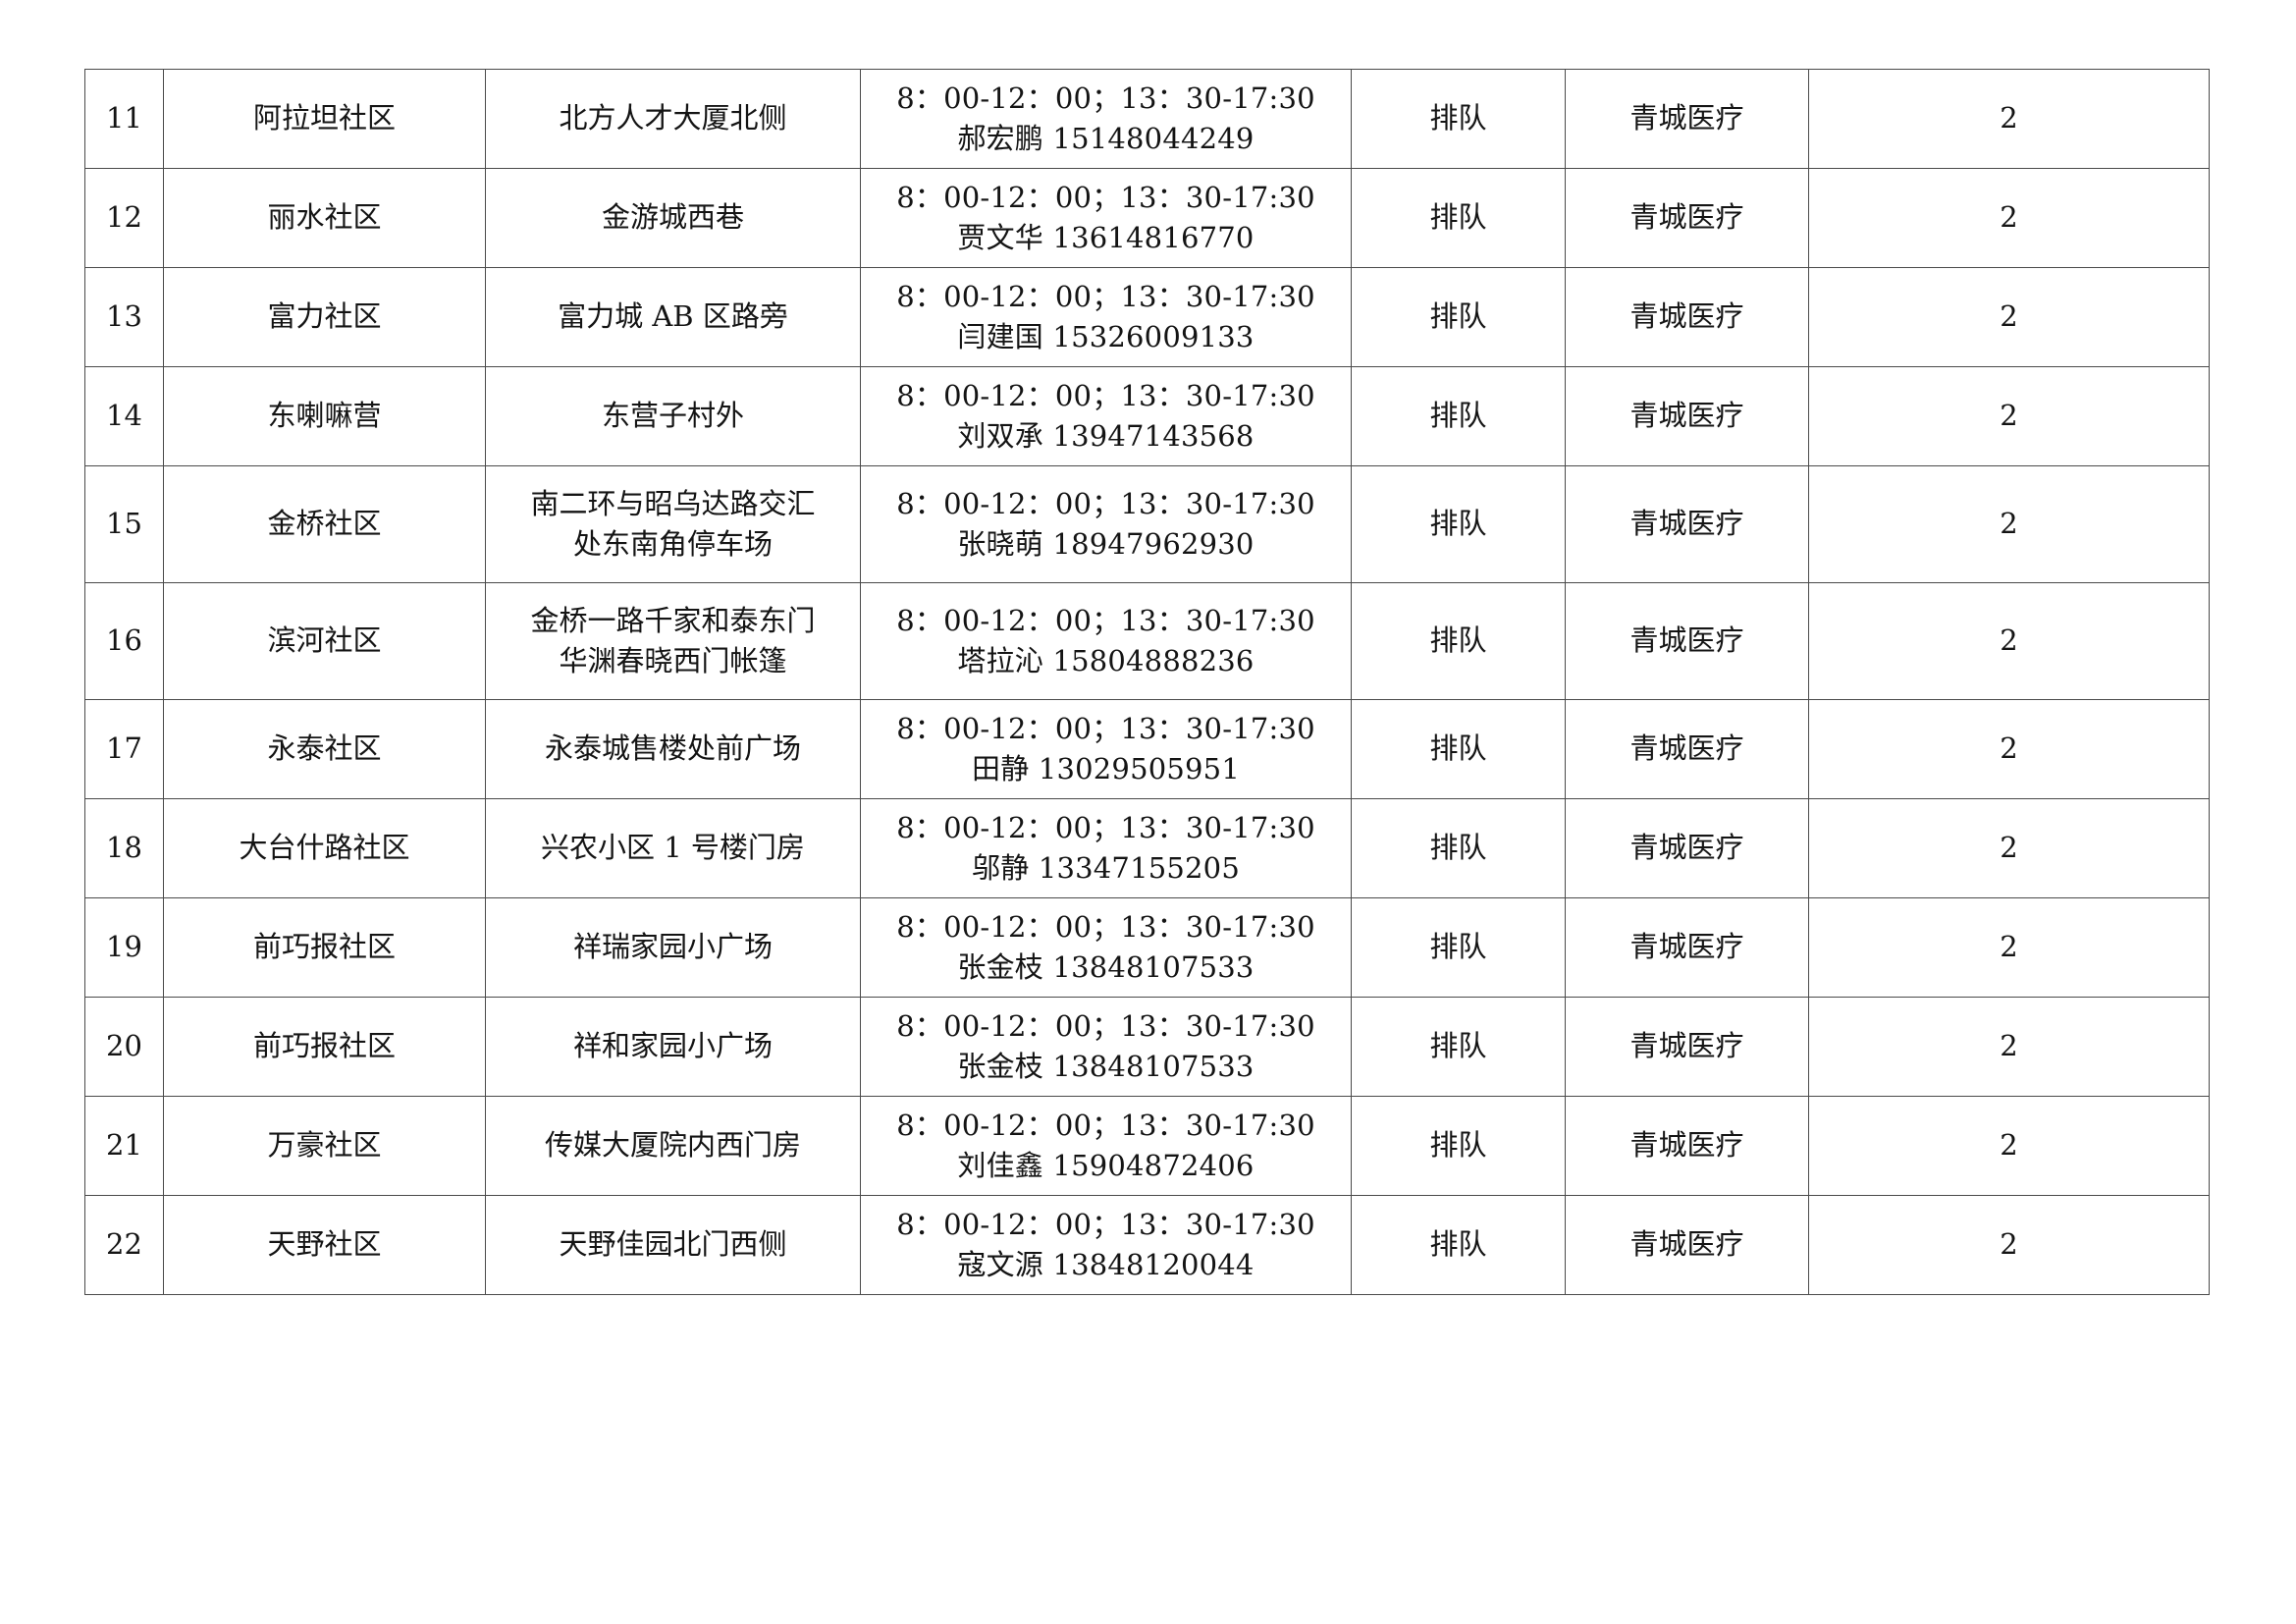 Image resolution: width=2296 pixels, height=1624 pixels. Describe the element at coordinates (1153, 237) in the screenshot. I see `contact-phone: 13614816770` at that location.